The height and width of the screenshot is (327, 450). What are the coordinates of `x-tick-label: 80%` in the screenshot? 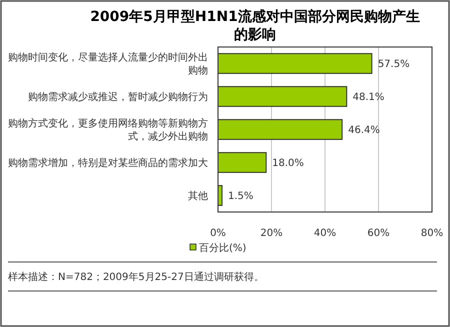 It's located at (432, 233).